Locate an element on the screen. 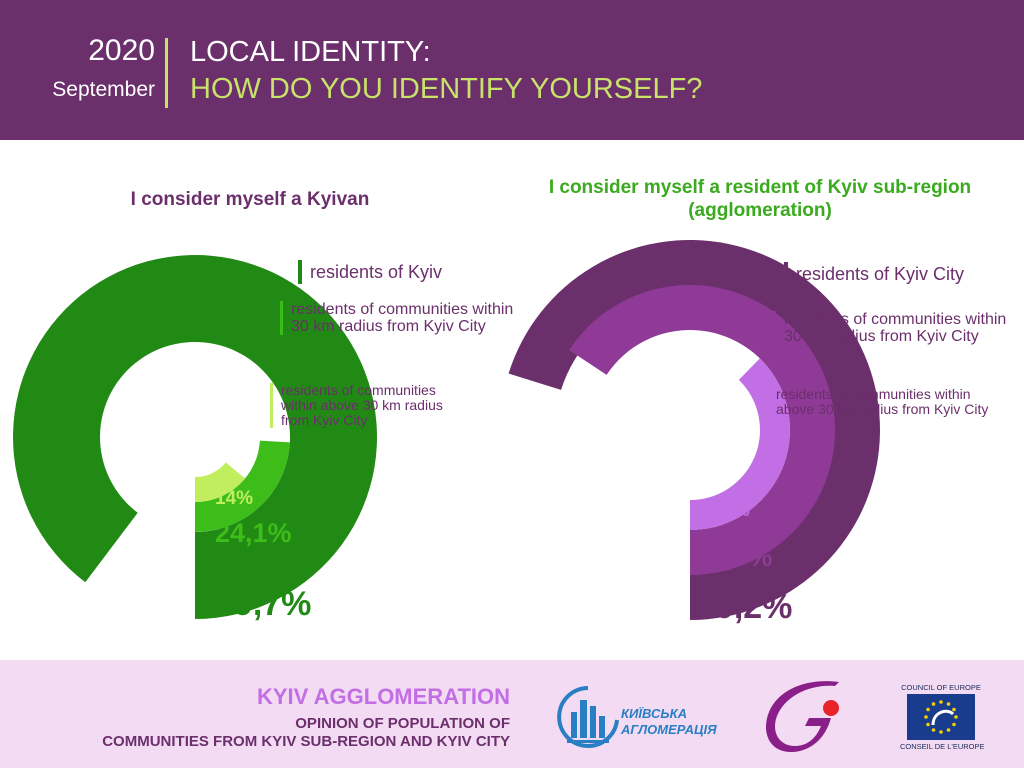 This screenshot has height=768, width=1024. kyiv-agglomeration-logo: КИЇВСЬКА АГЛОМЕРАЦІЯ is located at coordinates (645, 717).